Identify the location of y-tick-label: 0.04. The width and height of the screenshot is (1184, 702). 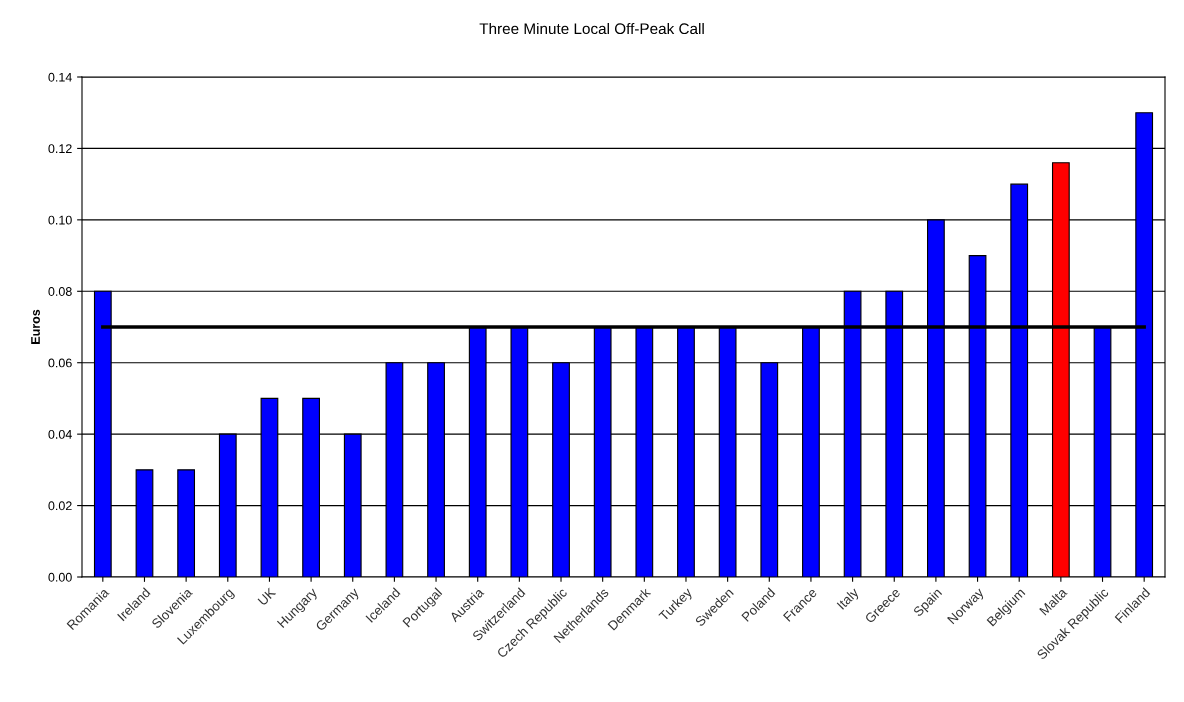
(60, 434).